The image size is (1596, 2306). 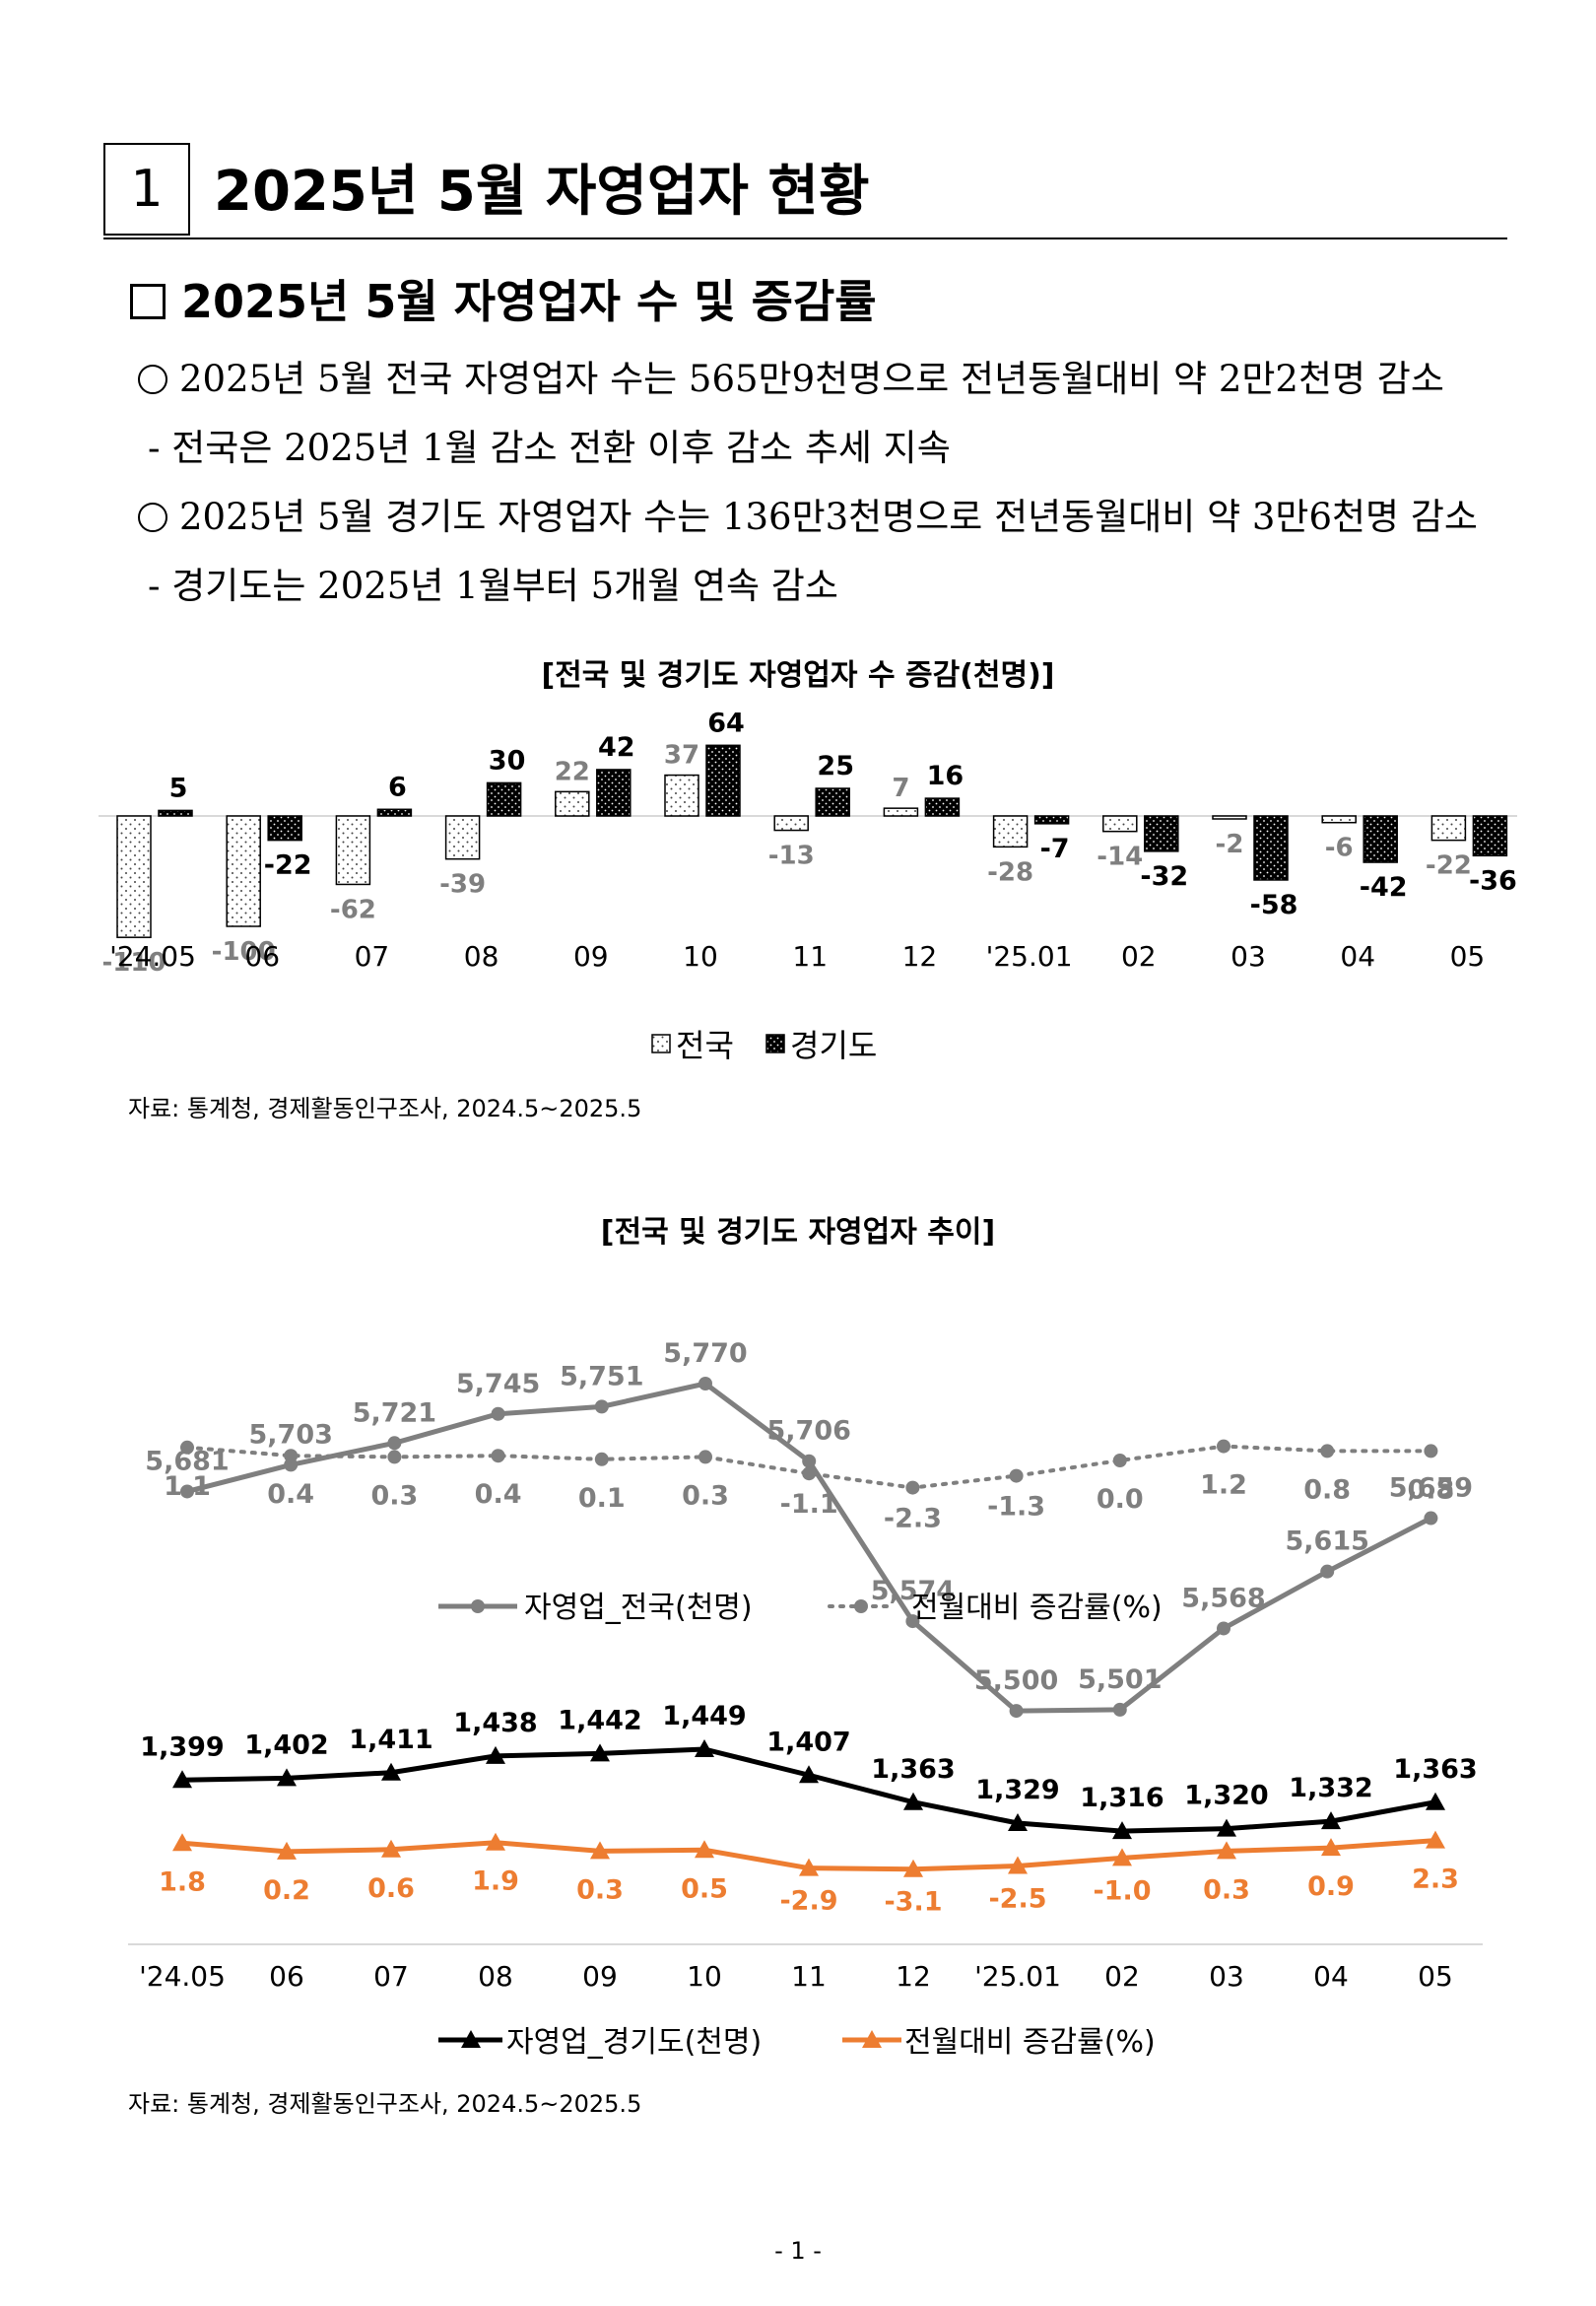 I want to click on x-tick-label: 07, so click(x=391, y=1977).